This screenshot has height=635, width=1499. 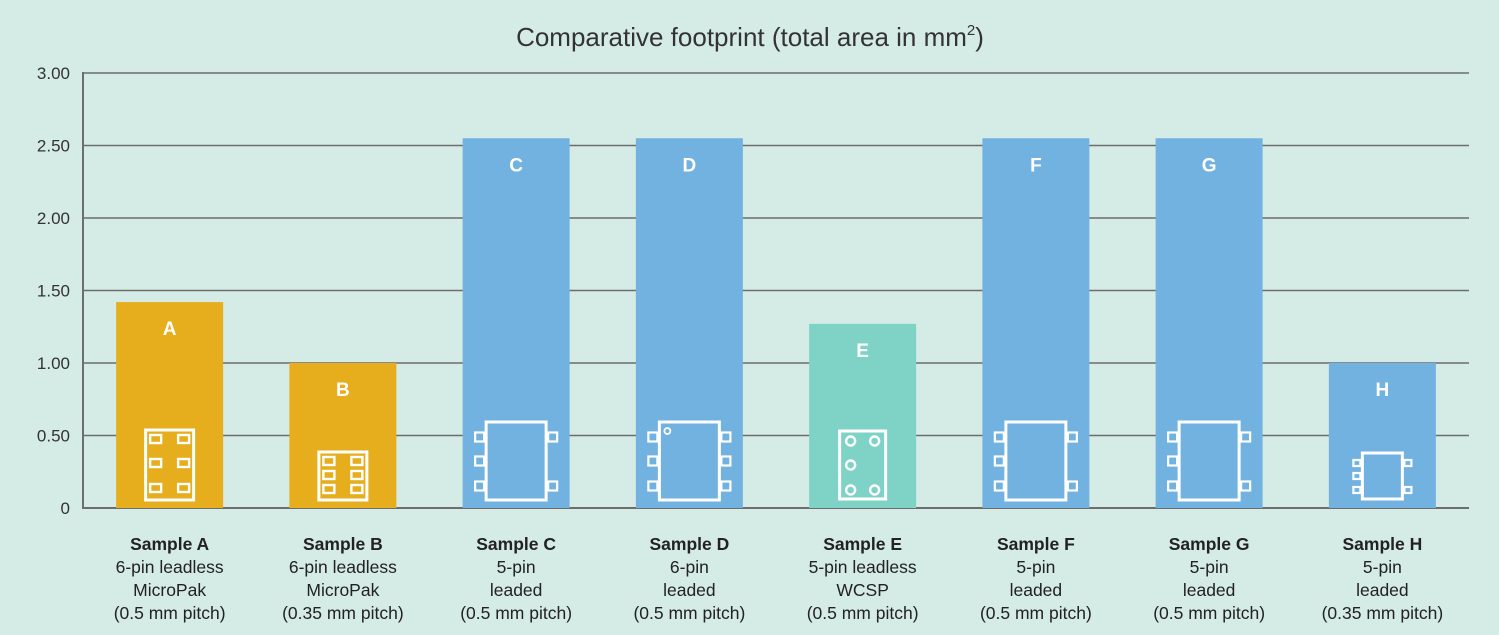 I want to click on micropak-6-pin-icon, so click(x=170, y=465).